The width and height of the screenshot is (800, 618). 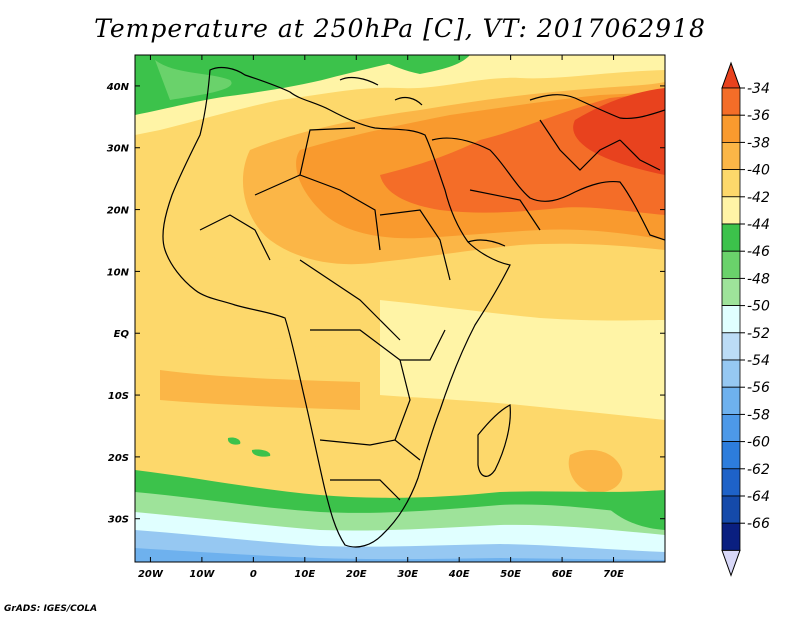 I want to click on colorbar-label: -36, so click(x=758, y=116).